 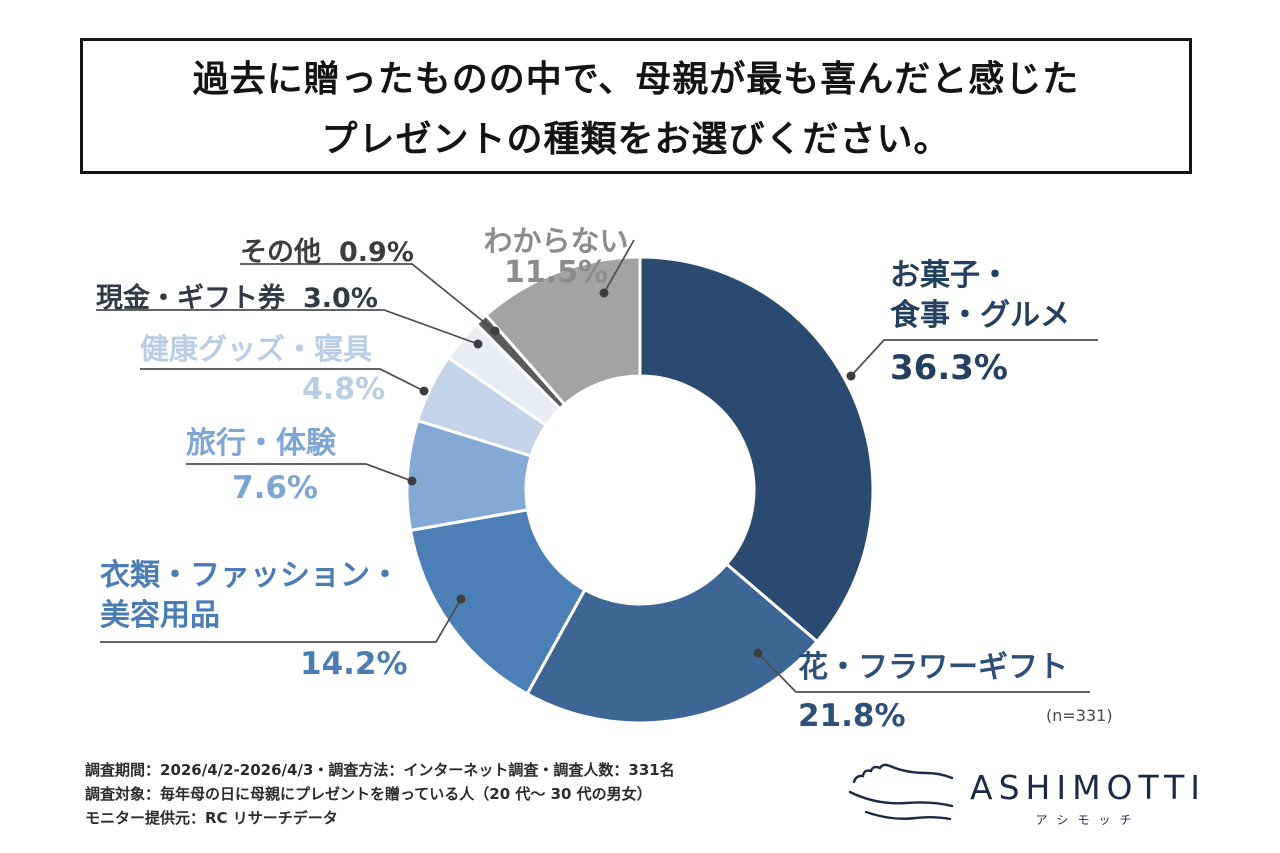 I want to click on label-sweets-gourmet: お菓子・ 食事・グルメ, so click(x=980, y=295).